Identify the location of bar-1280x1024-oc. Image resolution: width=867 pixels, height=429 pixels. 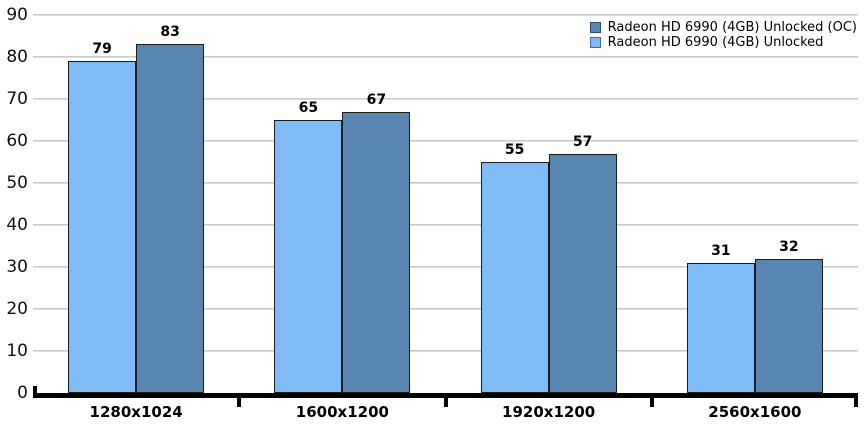
(170, 218).